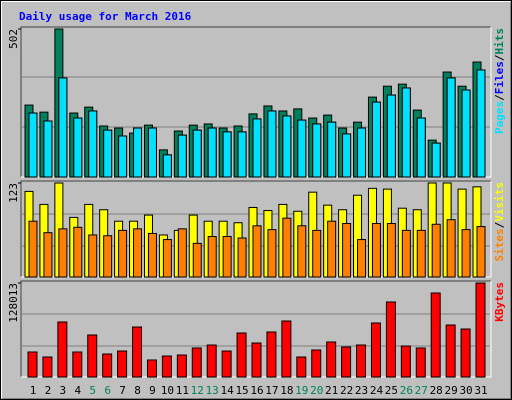 The height and width of the screenshot is (400, 512). What do you see at coordinates (92, 390) in the screenshot?
I see `x-tick-label: 5` at bounding box center [92, 390].